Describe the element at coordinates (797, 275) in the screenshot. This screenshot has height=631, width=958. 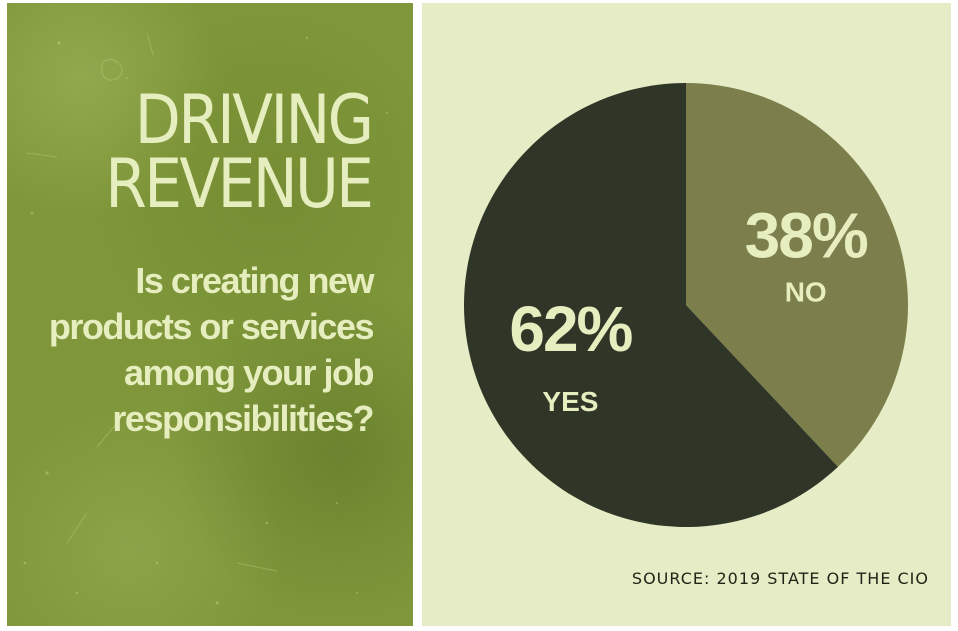
I see `pie-slice-no` at that location.